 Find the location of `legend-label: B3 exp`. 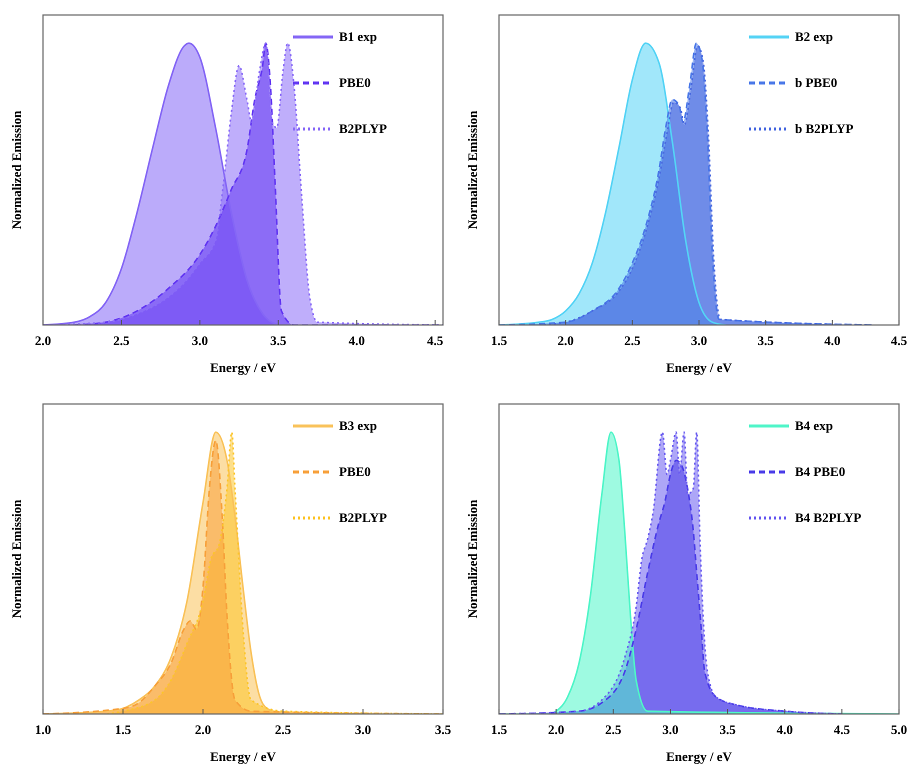

legend-label: B3 exp is located at coordinates (358, 425).